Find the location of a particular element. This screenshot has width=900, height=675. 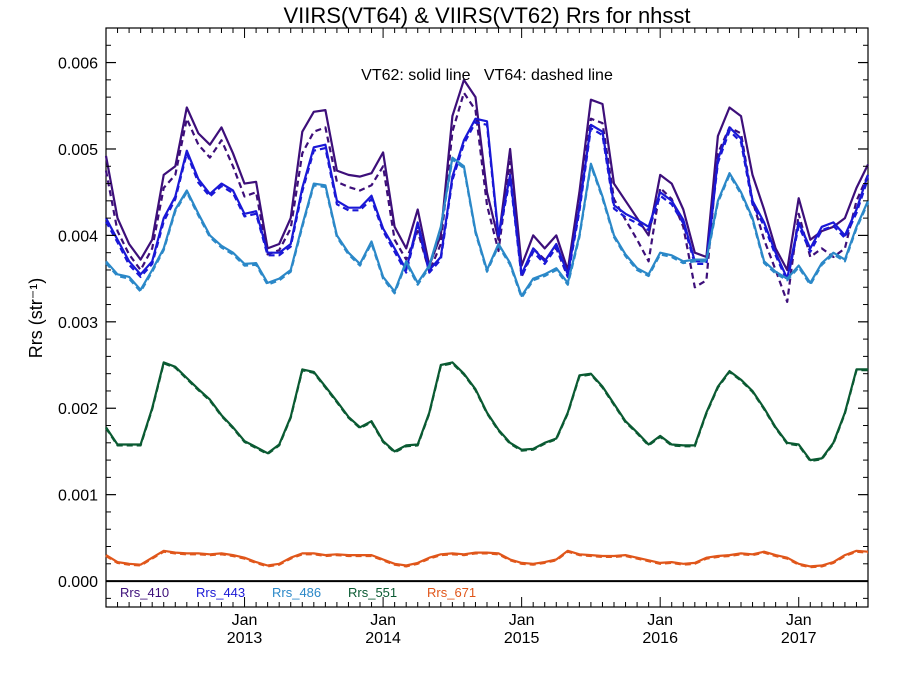

x-tick-label-year: 2016 is located at coordinates (660, 638).